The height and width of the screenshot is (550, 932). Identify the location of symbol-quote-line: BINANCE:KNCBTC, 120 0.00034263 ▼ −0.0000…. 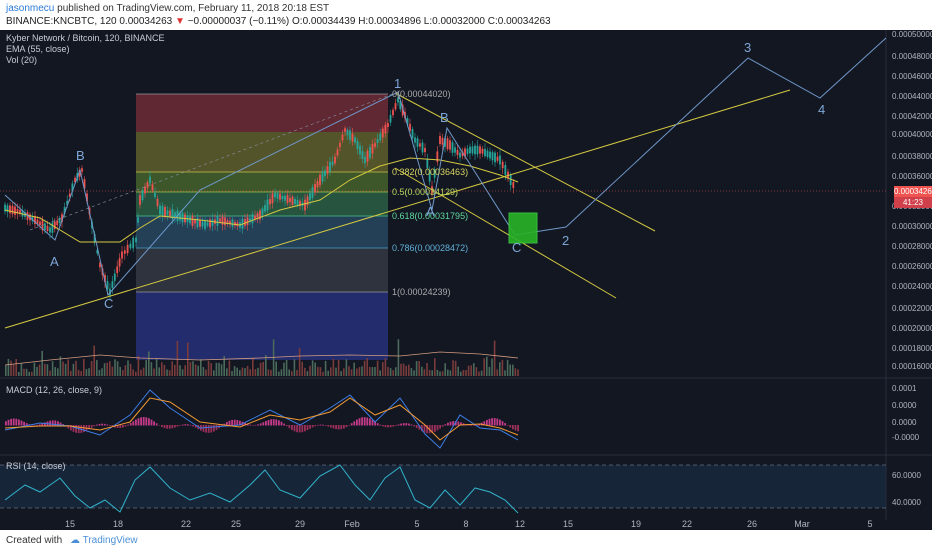
(278, 21).